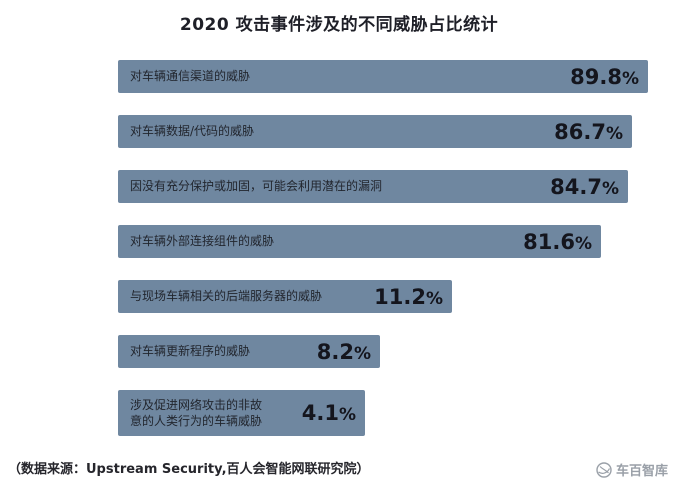 The height and width of the screenshot is (487, 678). Describe the element at coordinates (190, 351) in the screenshot. I see `bar-label: 对车辆更新程序的威胁` at that location.